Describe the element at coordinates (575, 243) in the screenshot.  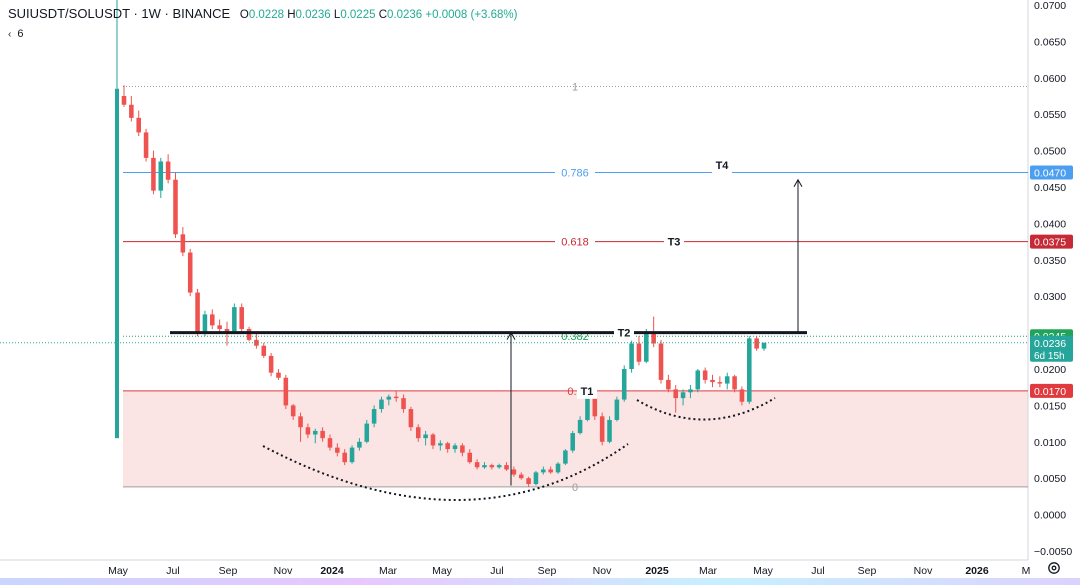
I see `fib-label-0.618: 0.618` at that location.